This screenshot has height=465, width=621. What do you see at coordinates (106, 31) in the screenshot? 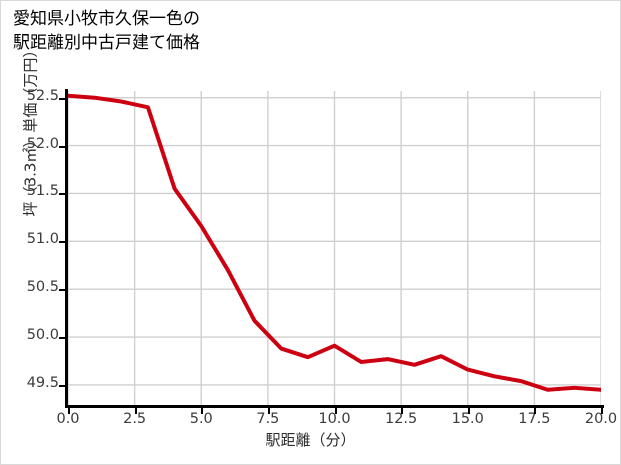
I see `chart-title: 愛知県小牧市久保一色の 駅距離別中古戸建て価格` at bounding box center [106, 31].